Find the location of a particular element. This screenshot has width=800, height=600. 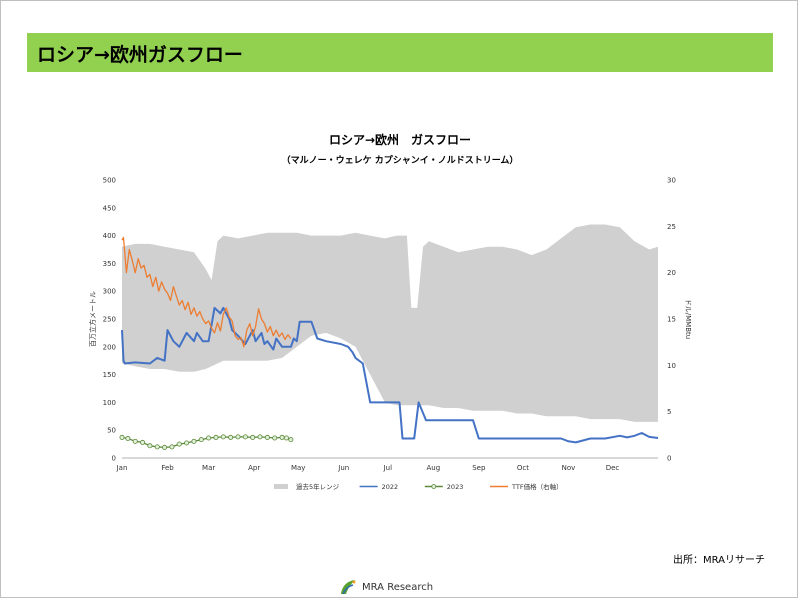

series-line-TTF価格（右軸） is located at coordinates (206, 292).